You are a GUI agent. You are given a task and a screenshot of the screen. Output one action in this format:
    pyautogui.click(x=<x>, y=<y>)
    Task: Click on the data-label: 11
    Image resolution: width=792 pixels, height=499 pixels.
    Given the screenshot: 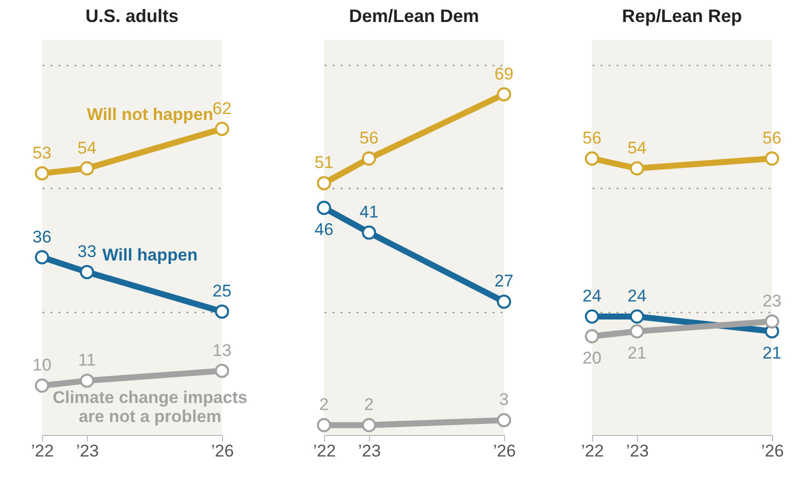 What is the action you would take?
    pyautogui.click(x=87, y=360)
    